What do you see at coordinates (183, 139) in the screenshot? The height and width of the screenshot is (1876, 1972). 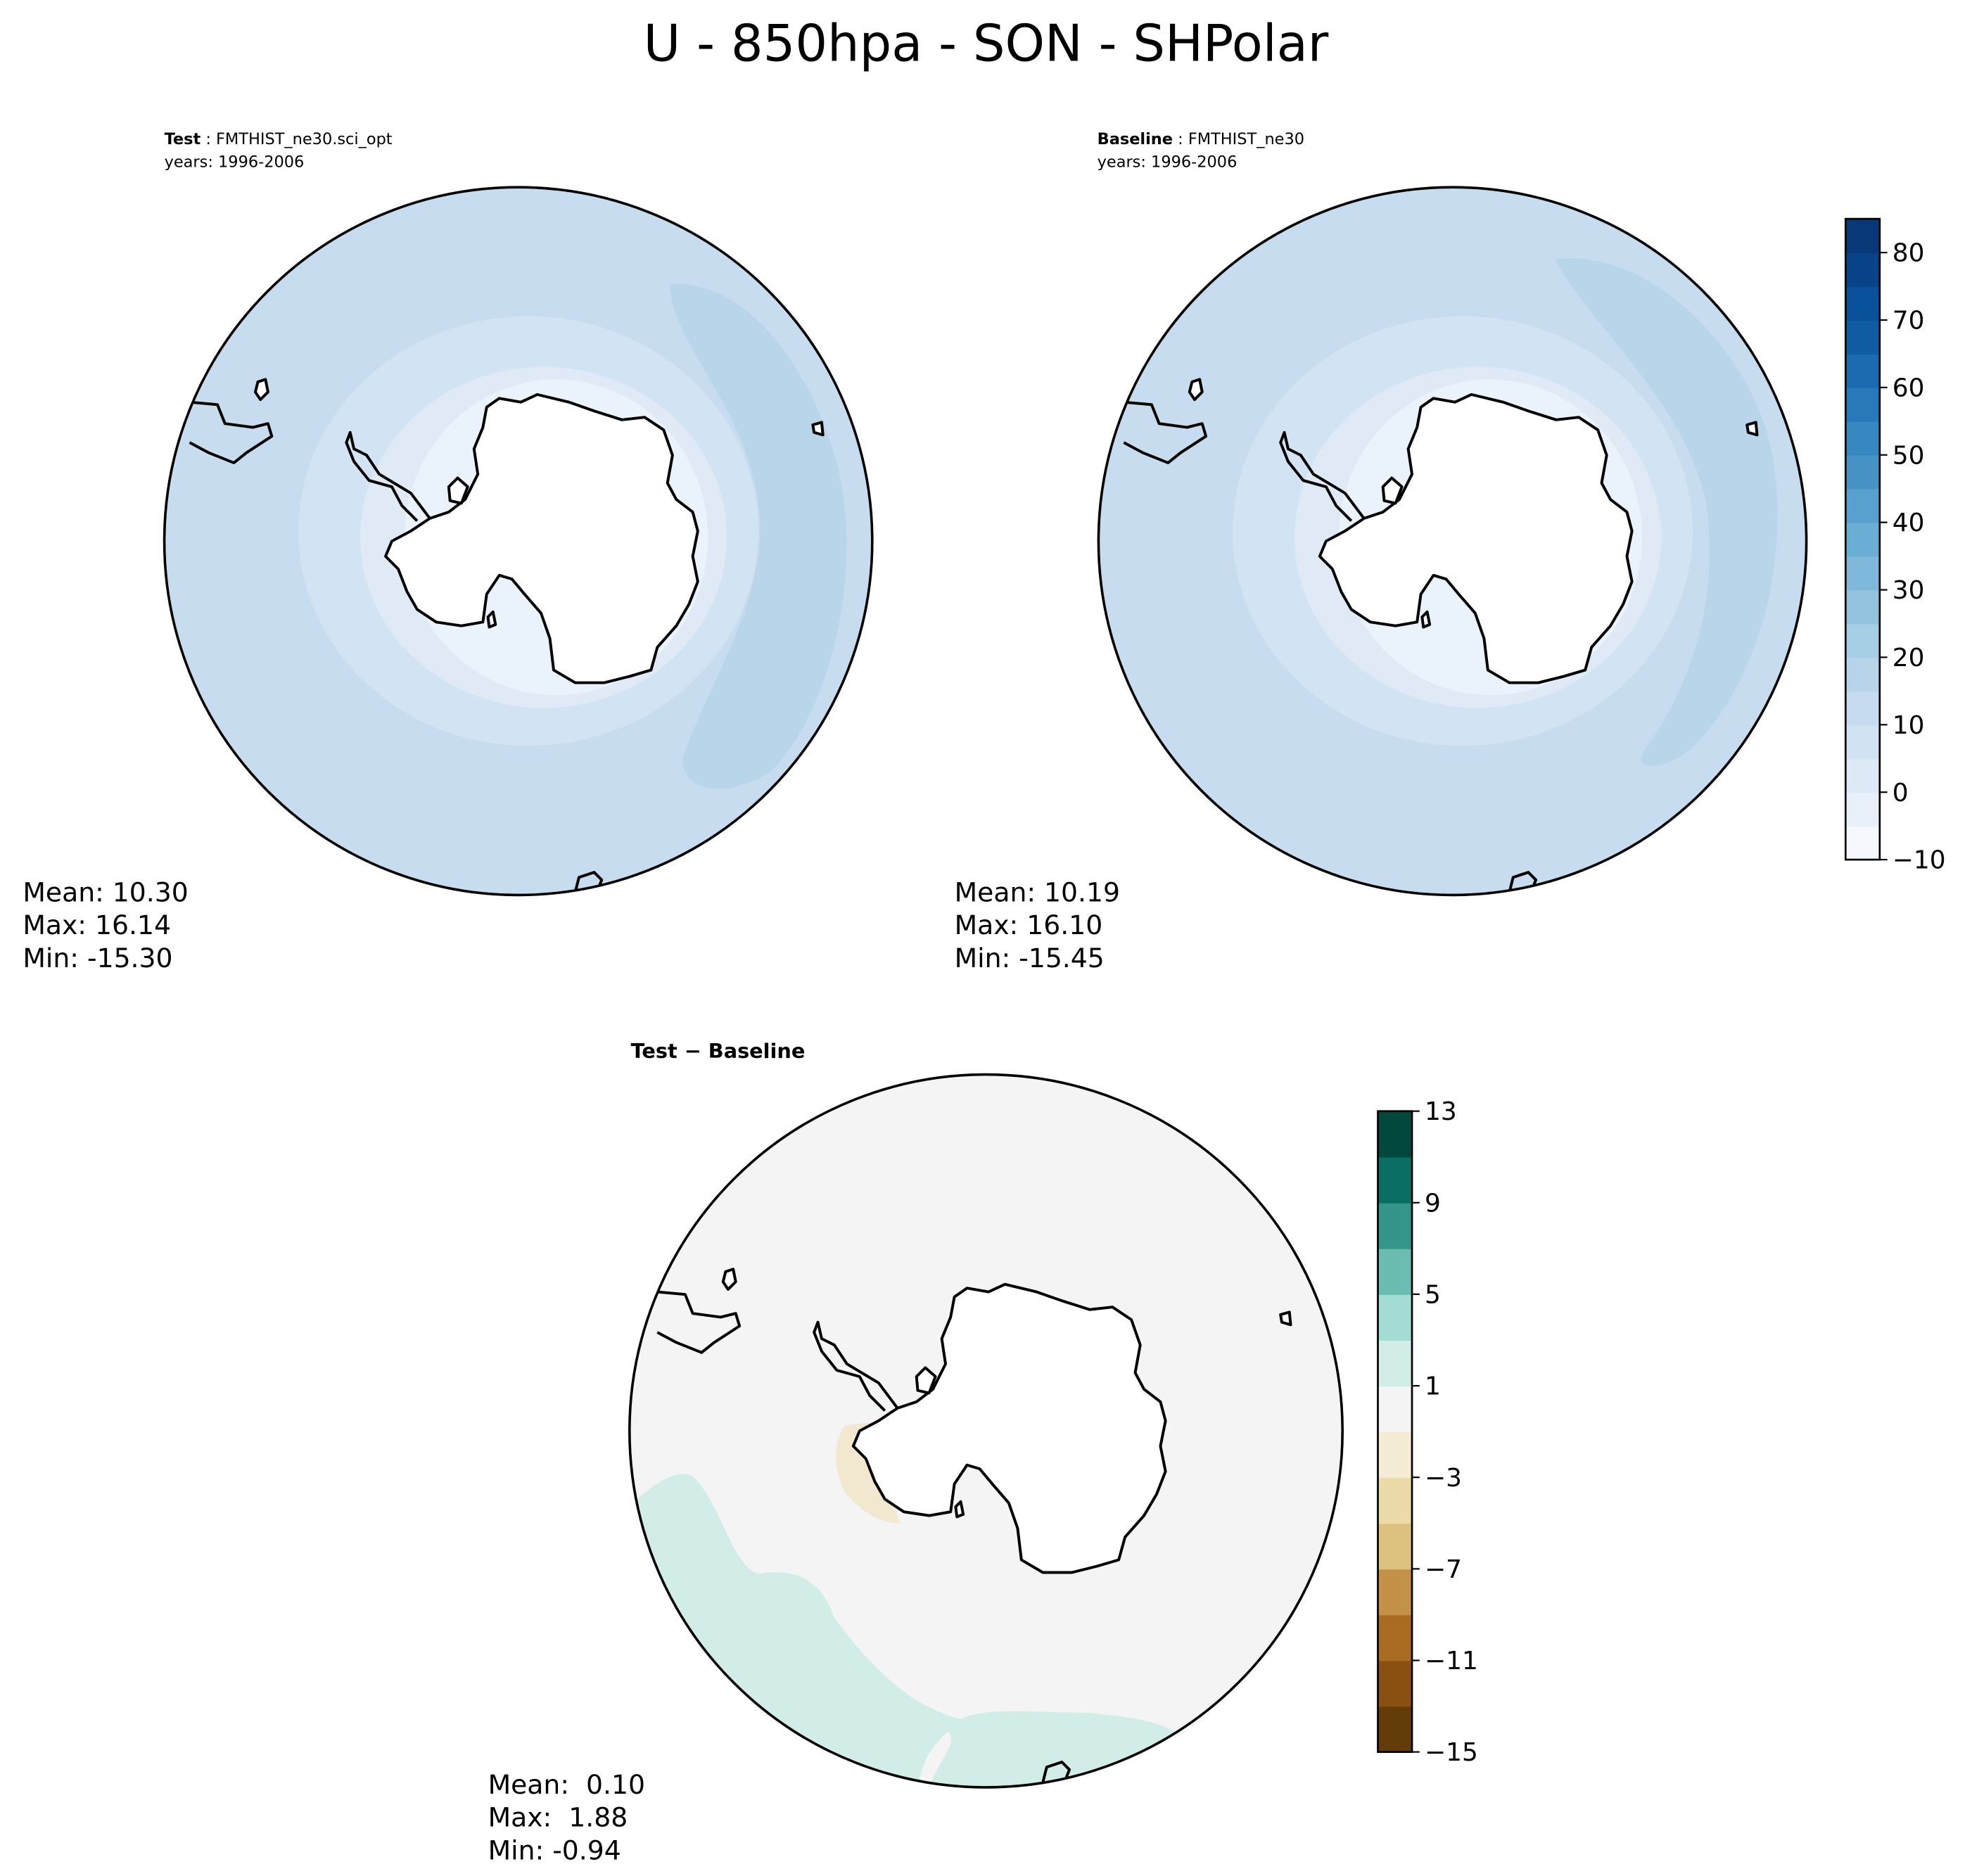 I see `label-bold: Test` at bounding box center [183, 139].